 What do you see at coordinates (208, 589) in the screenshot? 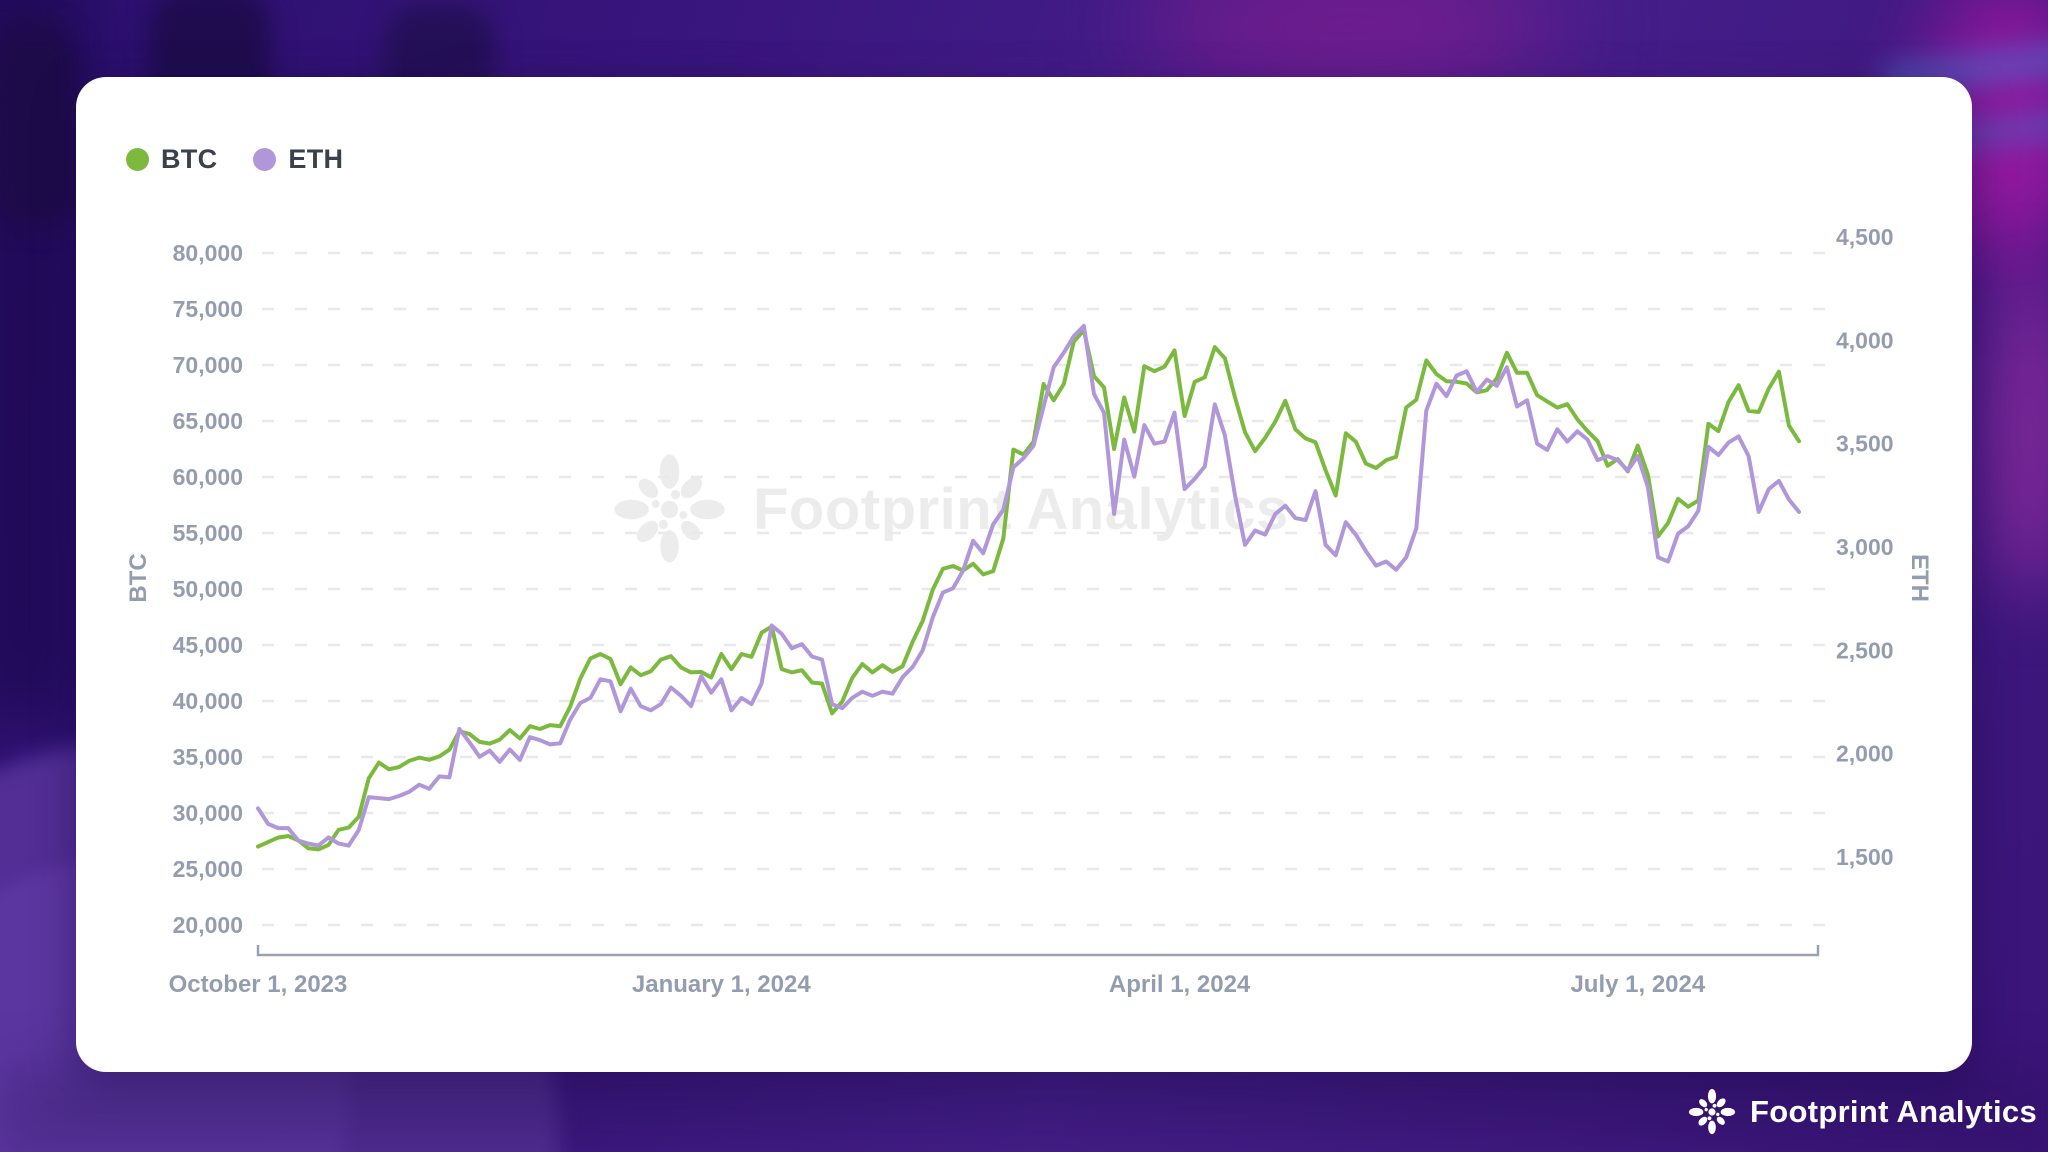
I see `btc-axis-tick-label: 50,000` at bounding box center [208, 589].